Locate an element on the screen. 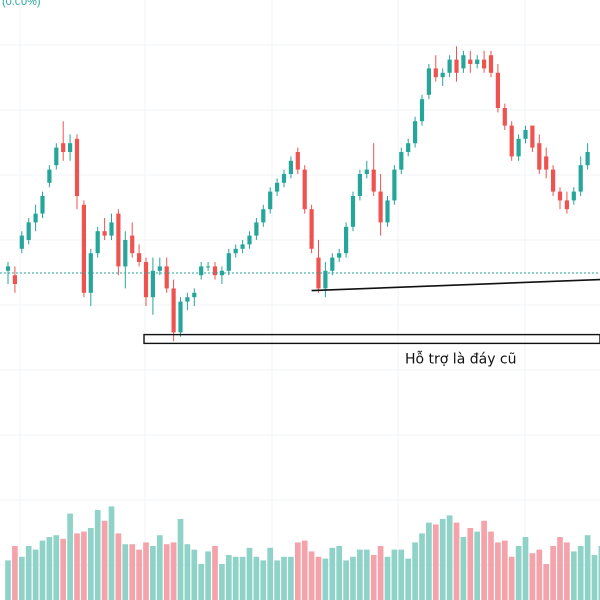 This screenshot has height=600, width=600. price-change-label: (0.00%) is located at coordinates (21, 4).